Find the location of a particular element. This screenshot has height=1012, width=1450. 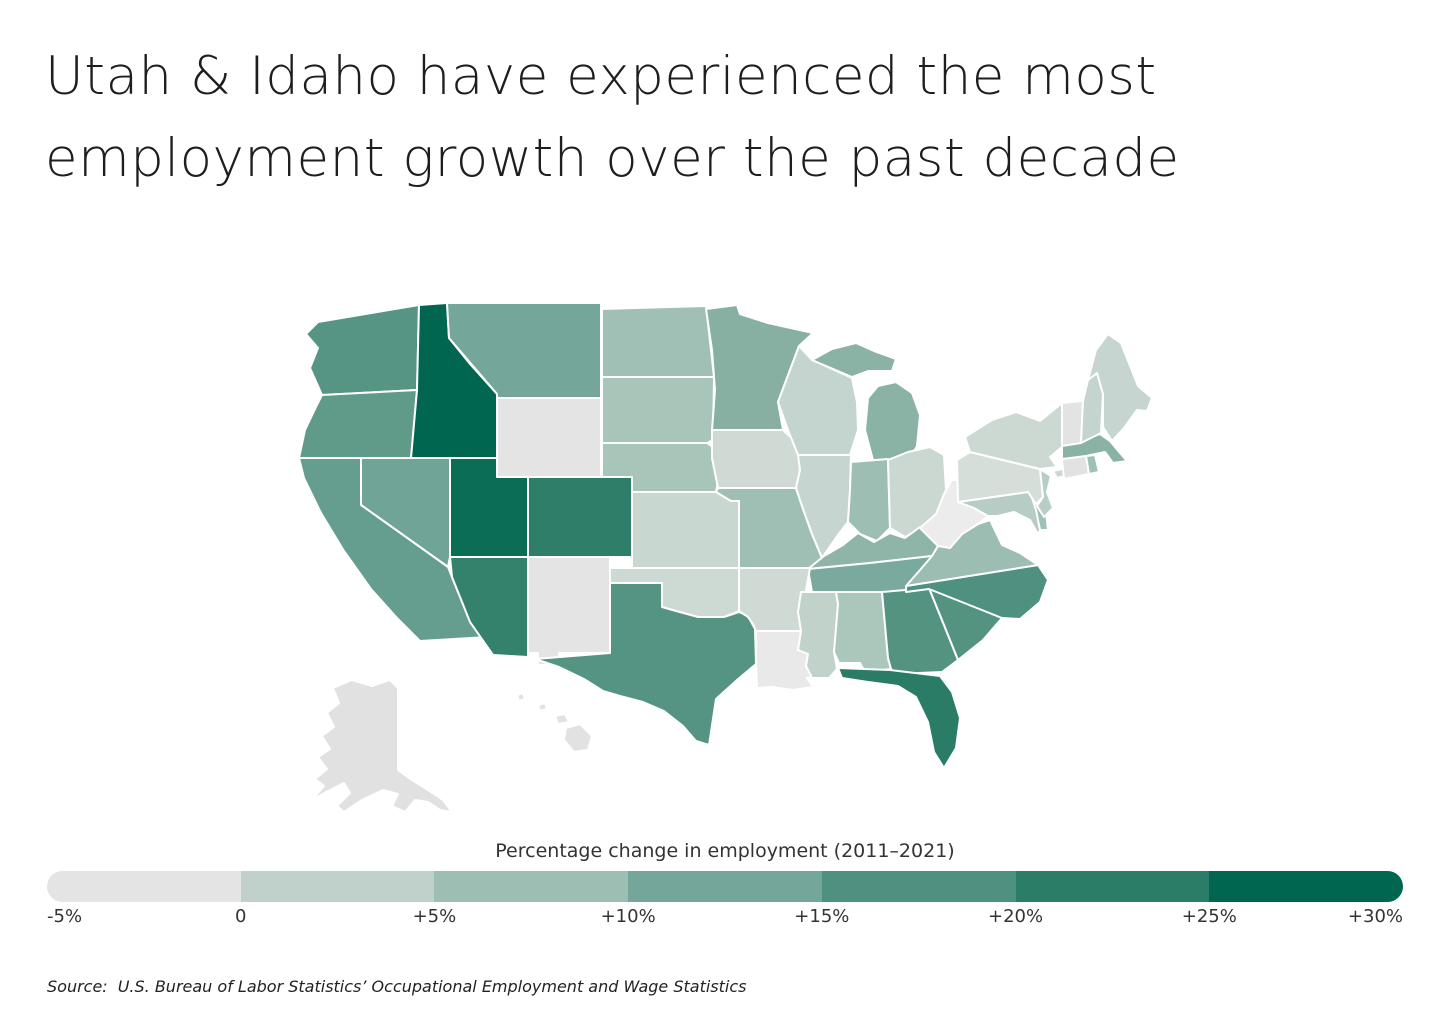

legend-tick: +5% is located at coordinates (434, 916).